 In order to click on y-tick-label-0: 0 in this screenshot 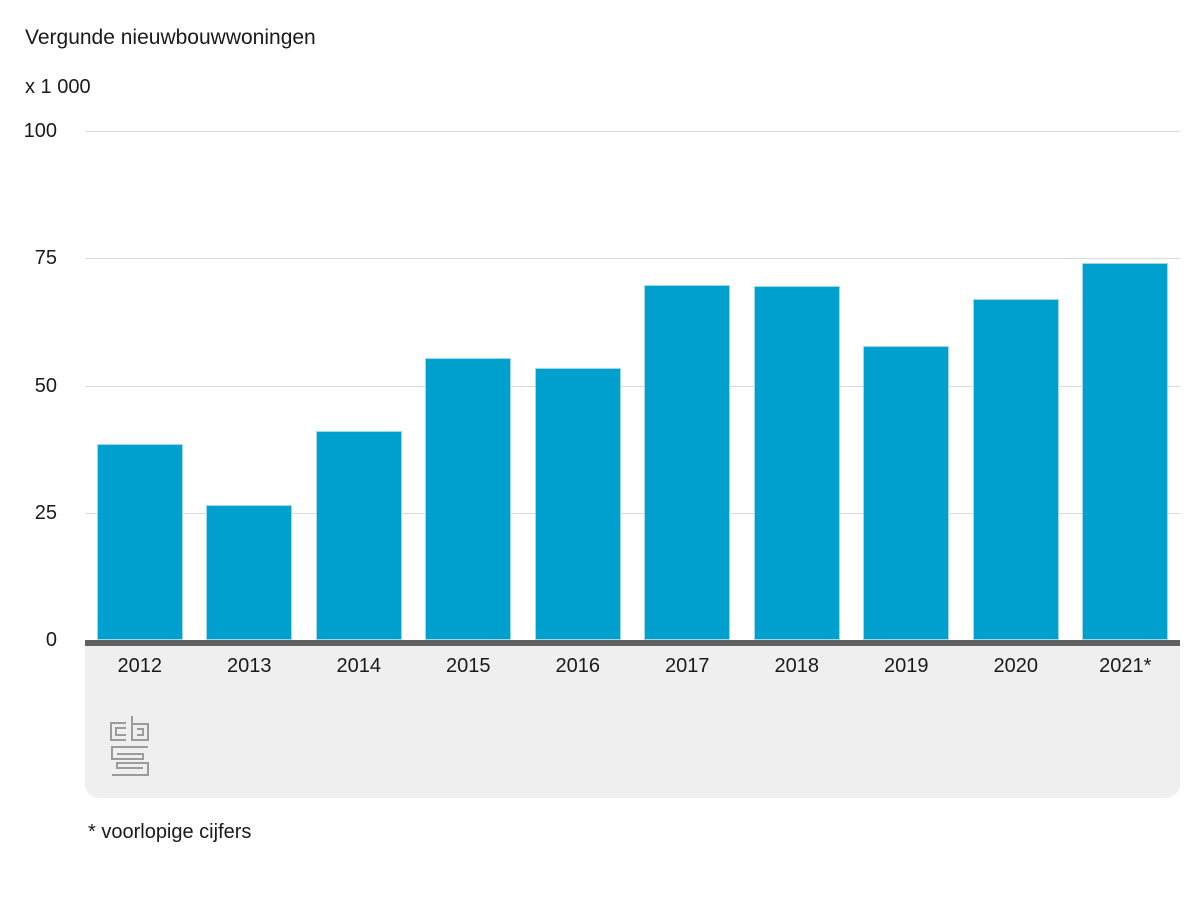, I will do `click(51, 640)`.